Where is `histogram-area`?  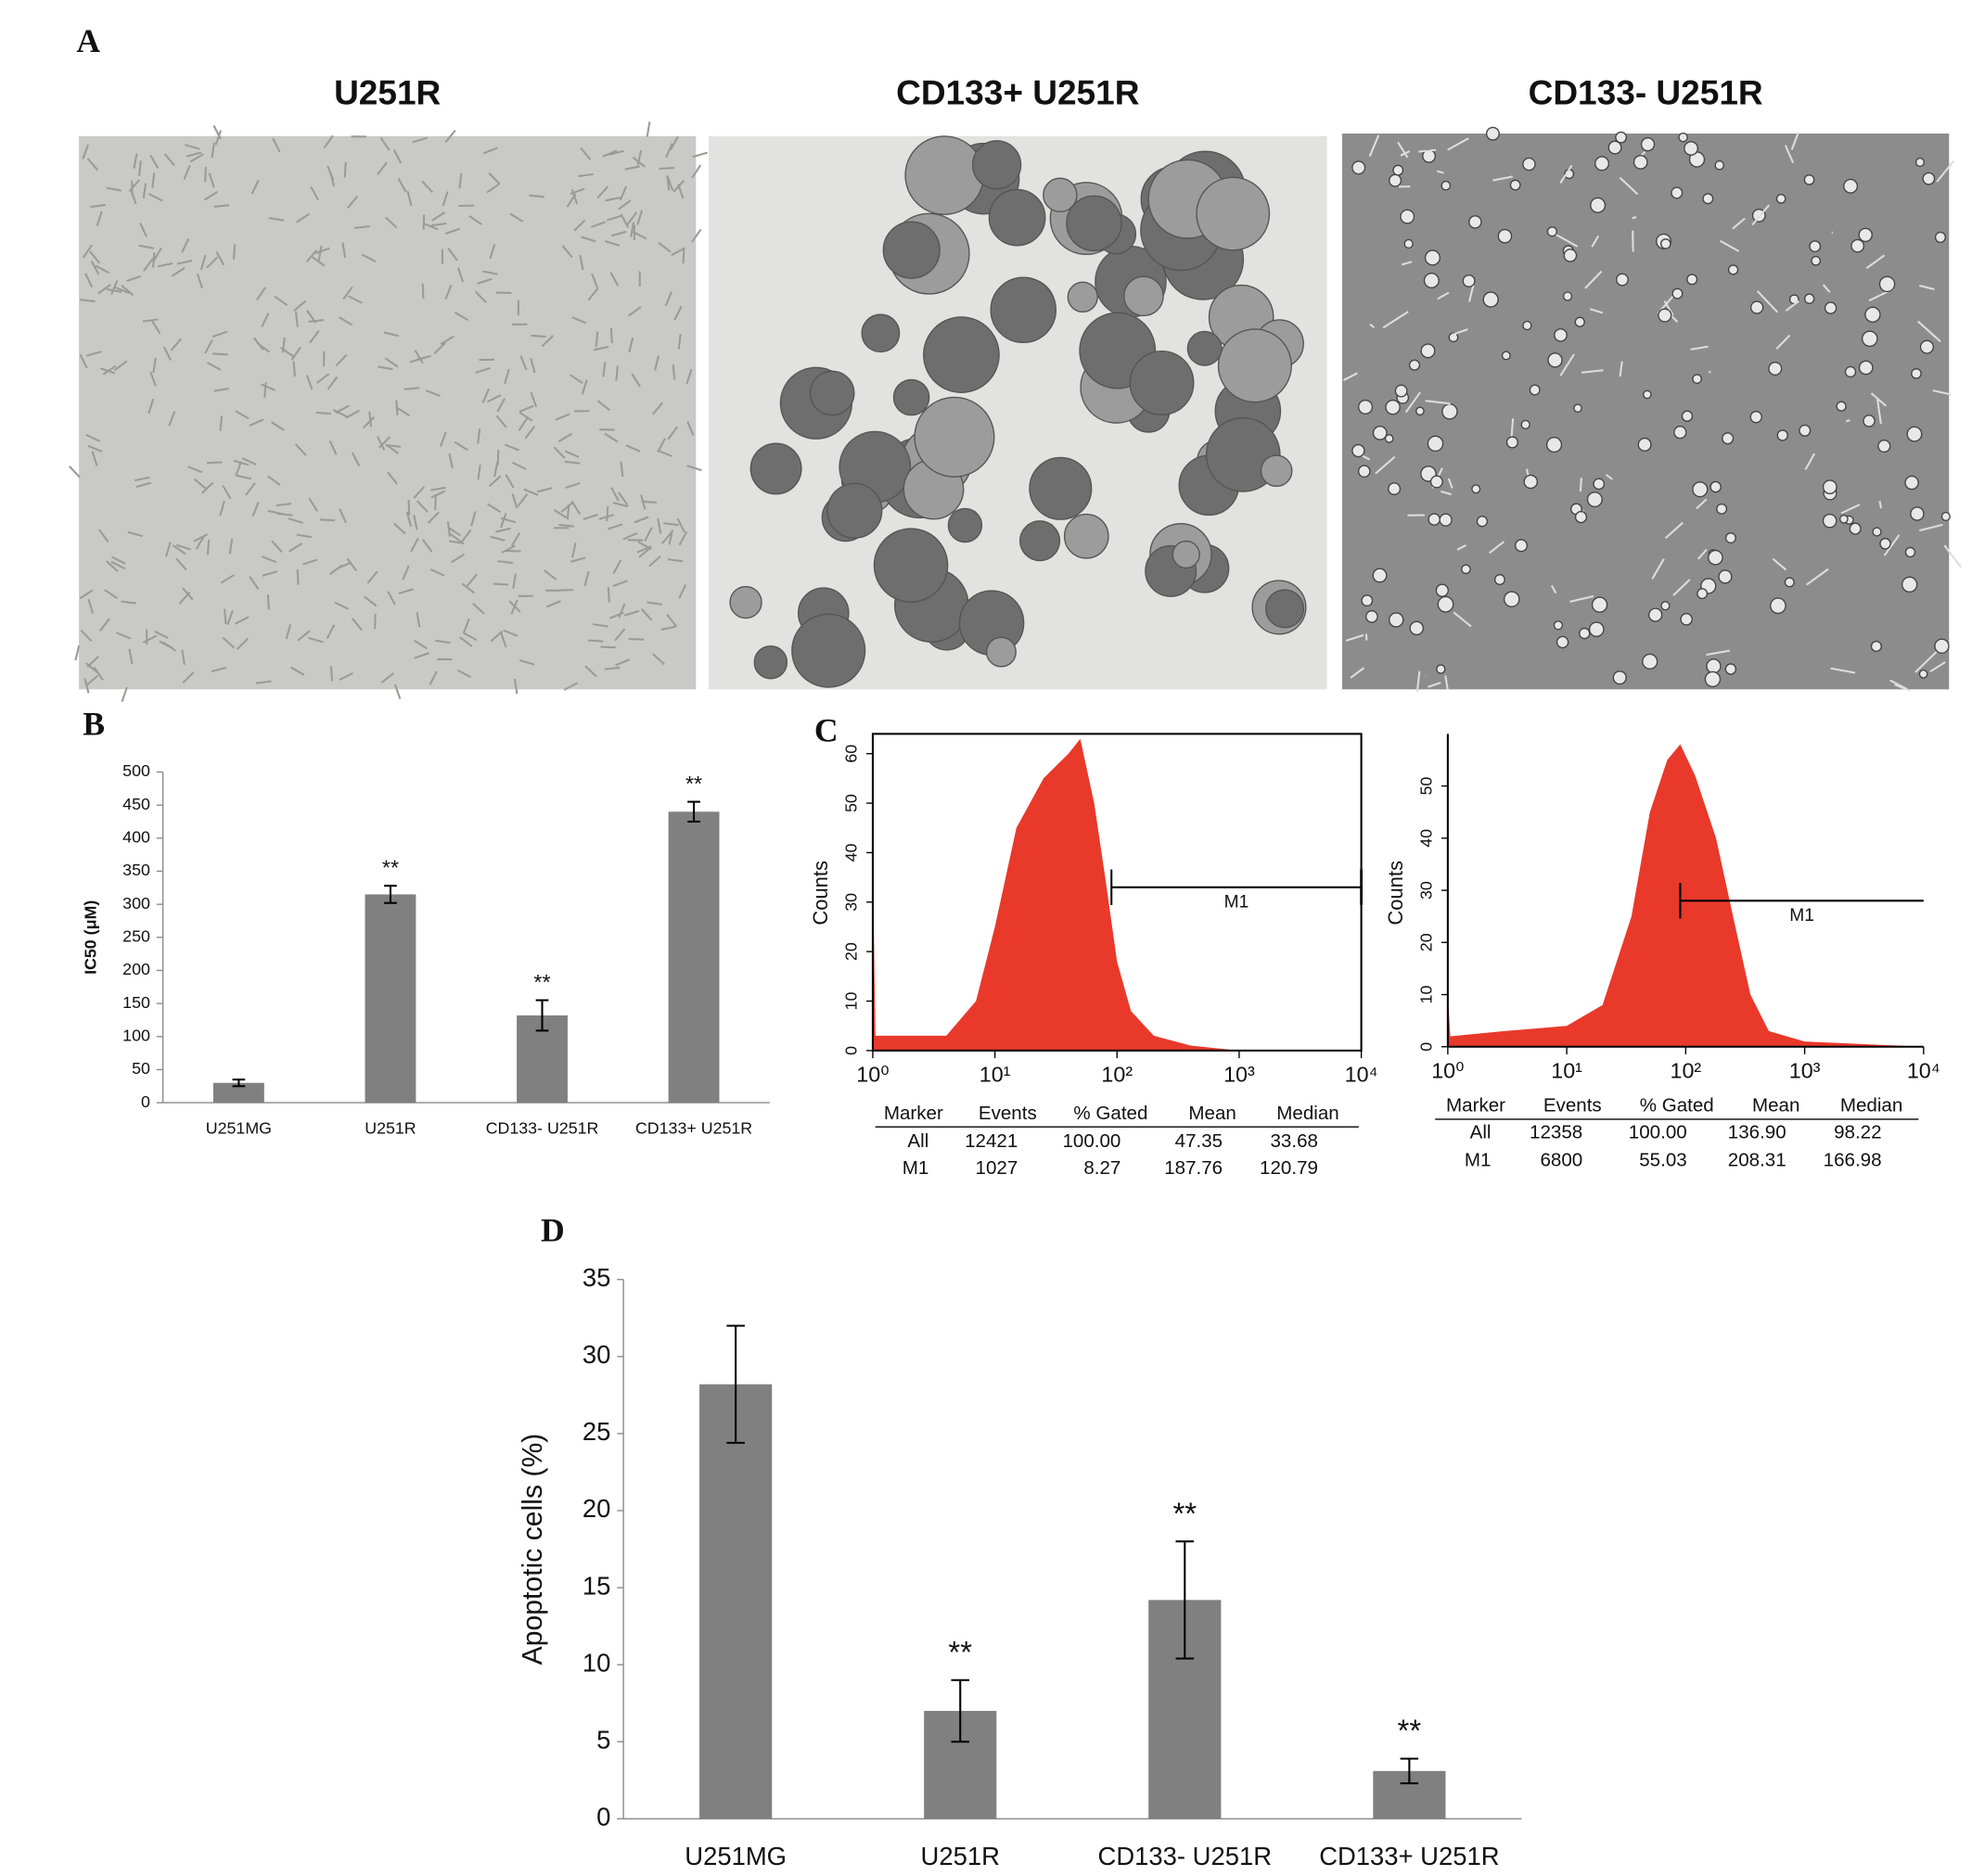 histogram-area is located at coordinates (1117, 895).